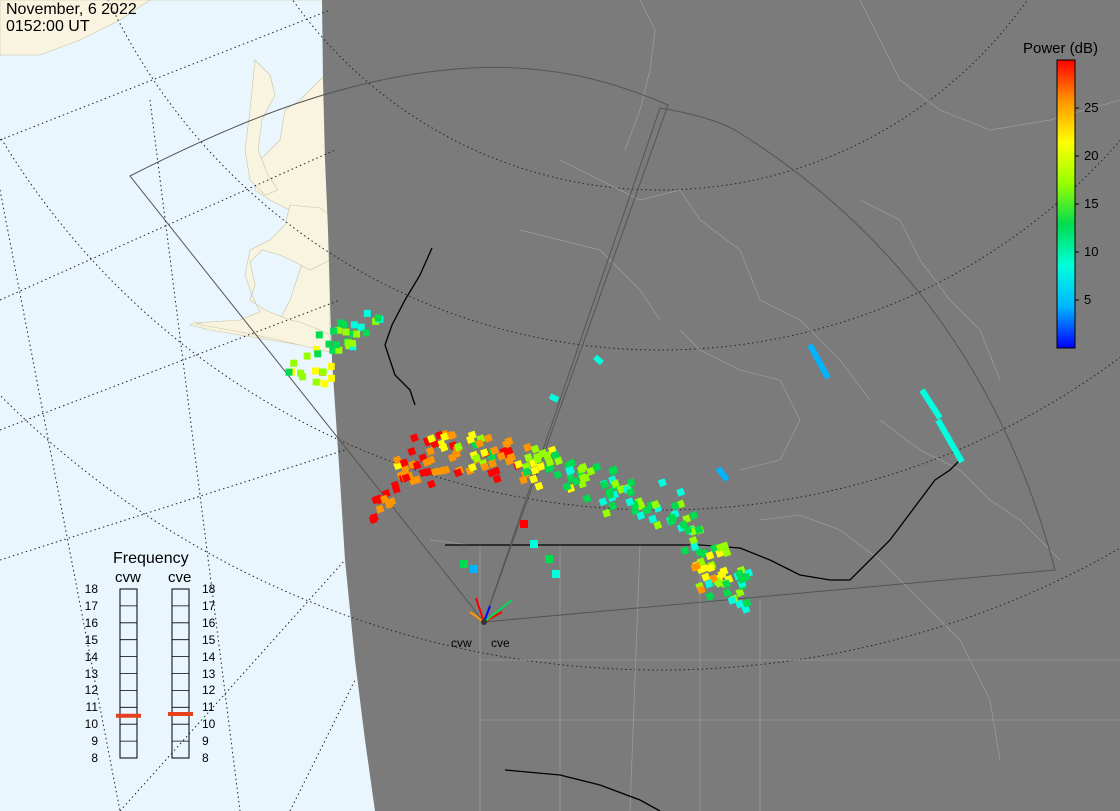  I want to click on frequency-scales, so click(154, 673).